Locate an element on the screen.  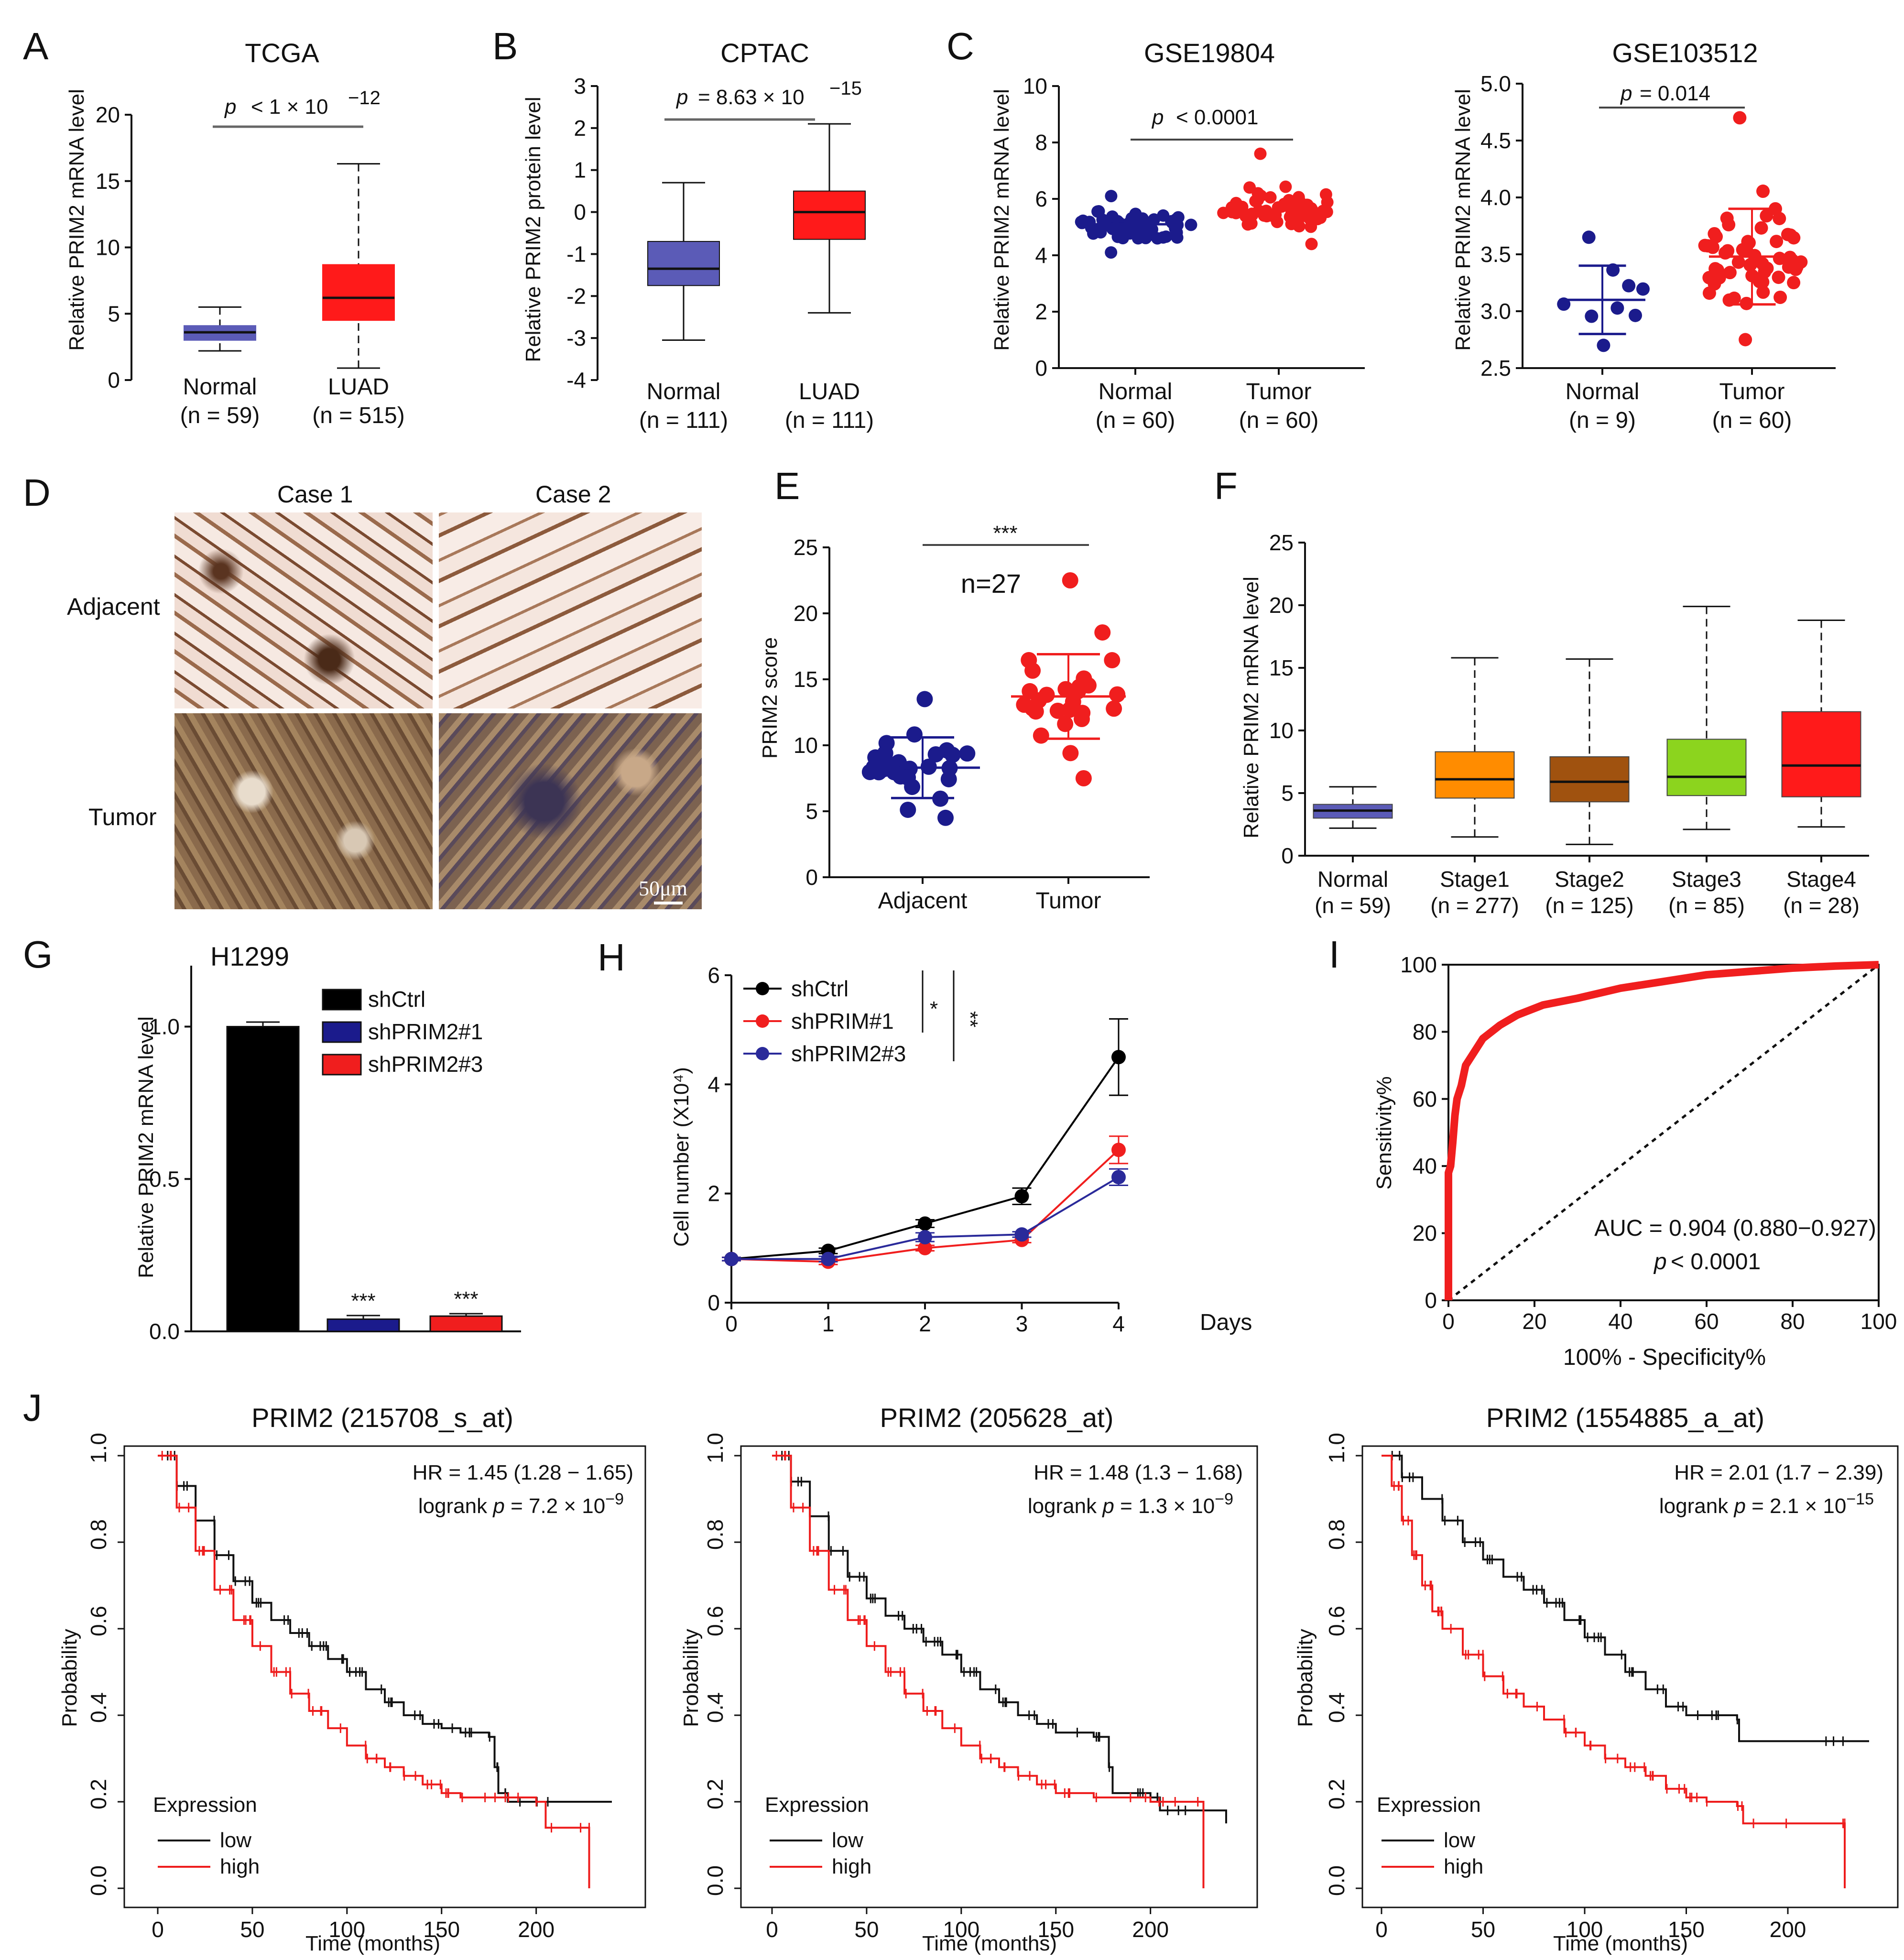
y-tick-label: 0.4 is located at coordinates (1336, 1707).